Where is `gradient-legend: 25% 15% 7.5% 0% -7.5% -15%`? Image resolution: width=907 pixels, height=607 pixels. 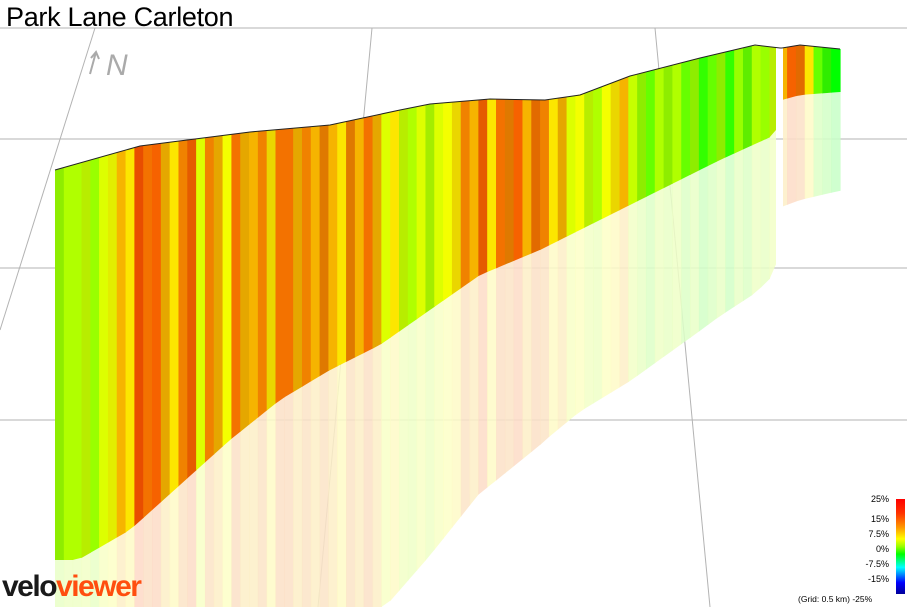 gradient-legend: 25% 15% 7.5% 0% -7.5% -15% is located at coordinates (866, 550).